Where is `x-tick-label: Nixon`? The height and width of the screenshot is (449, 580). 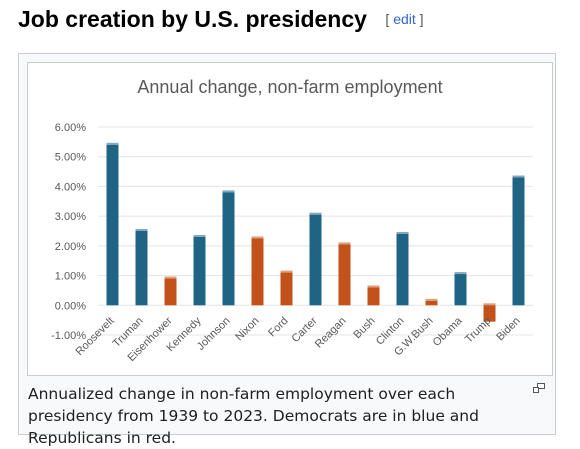 x-tick-label: Nixon is located at coordinates (247, 329).